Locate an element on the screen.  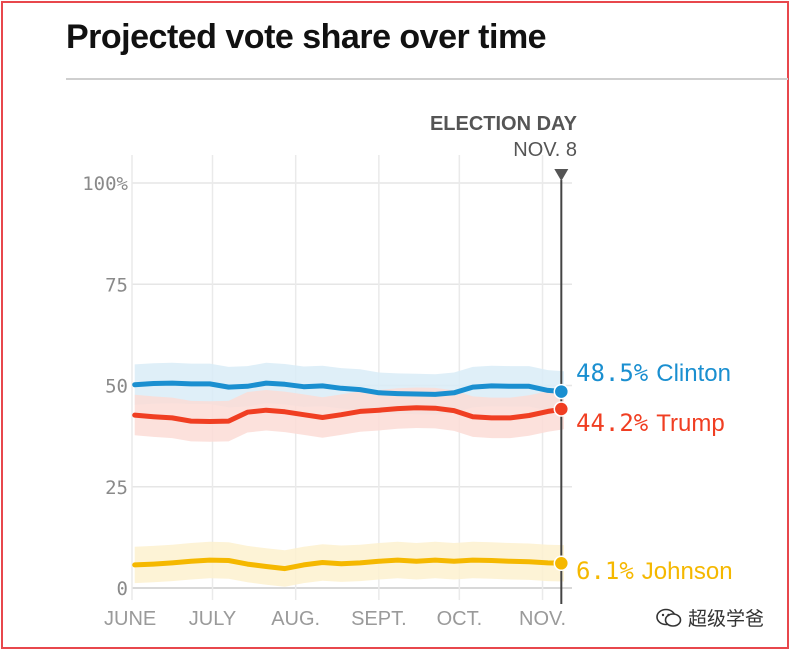
end-value-johnson: 6.1% is located at coordinates (605, 571).